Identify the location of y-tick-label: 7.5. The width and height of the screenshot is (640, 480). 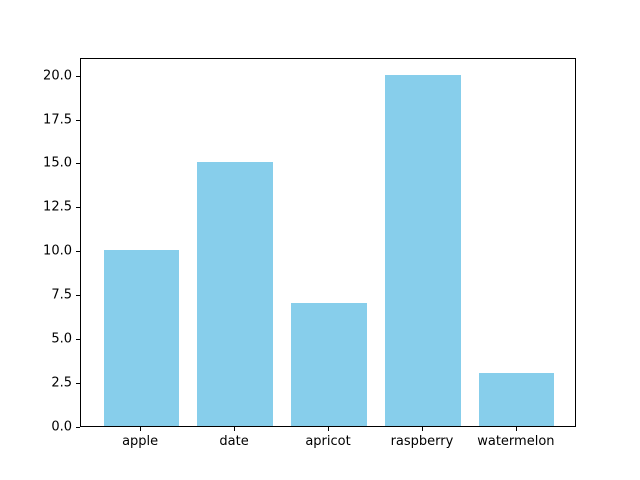
(61, 295).